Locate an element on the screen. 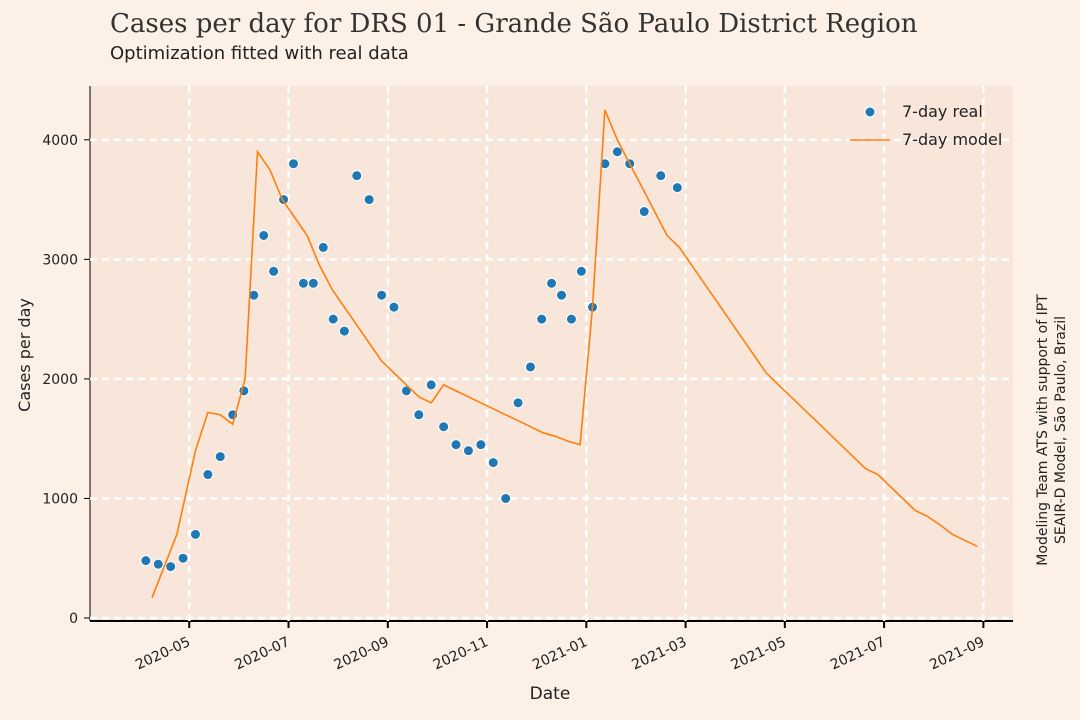 The image size is (1080, 720). legend-label: 7-day real is located at coordinates (942, 111).